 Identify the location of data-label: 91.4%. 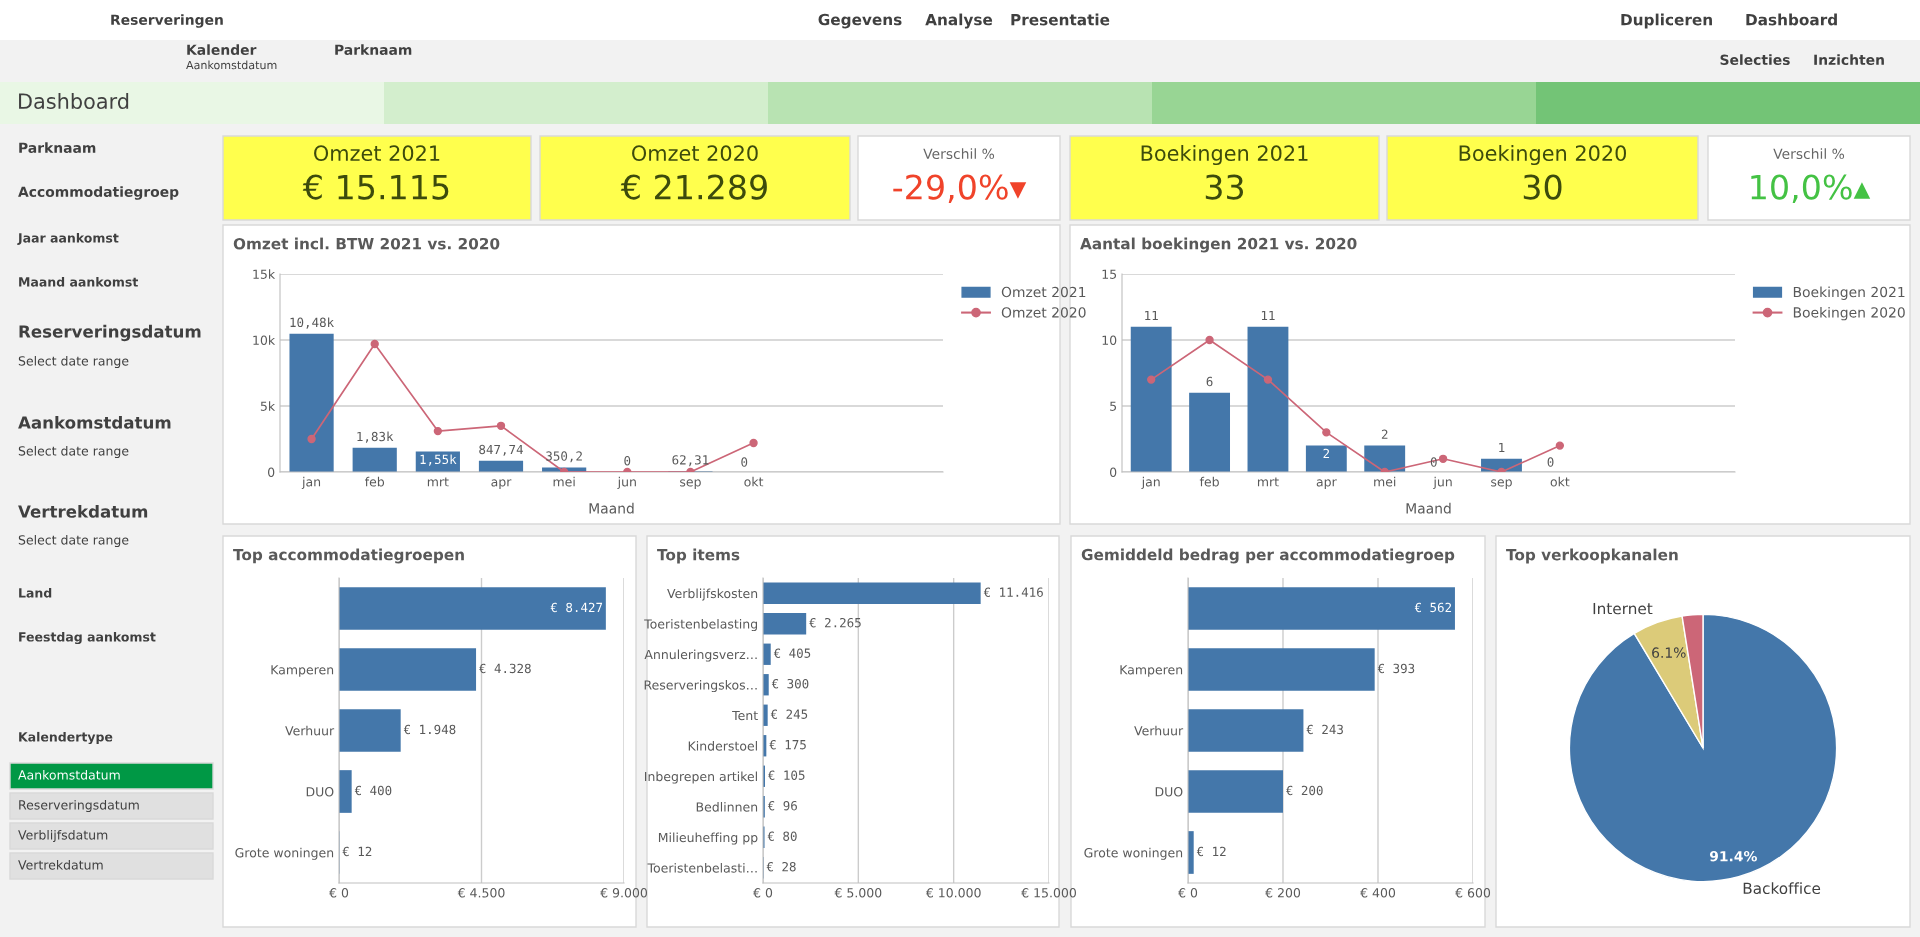
(1733, 856).